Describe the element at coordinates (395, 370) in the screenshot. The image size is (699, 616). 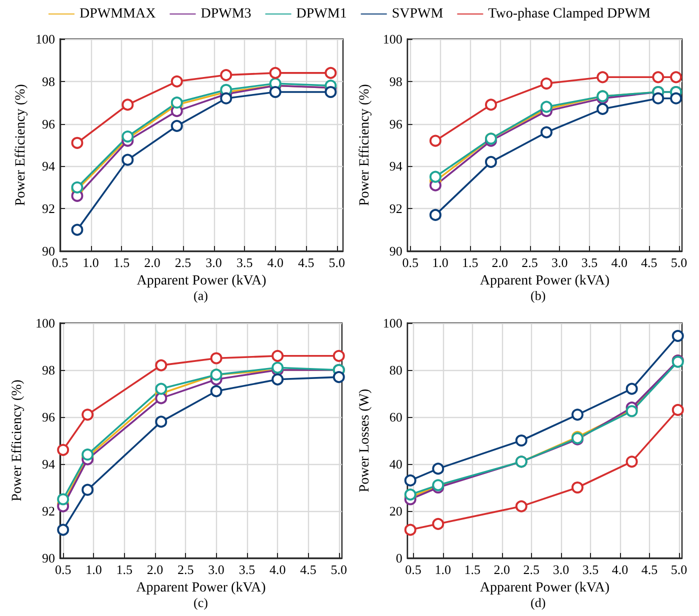
I see `y-tick-label: 80` at that location.